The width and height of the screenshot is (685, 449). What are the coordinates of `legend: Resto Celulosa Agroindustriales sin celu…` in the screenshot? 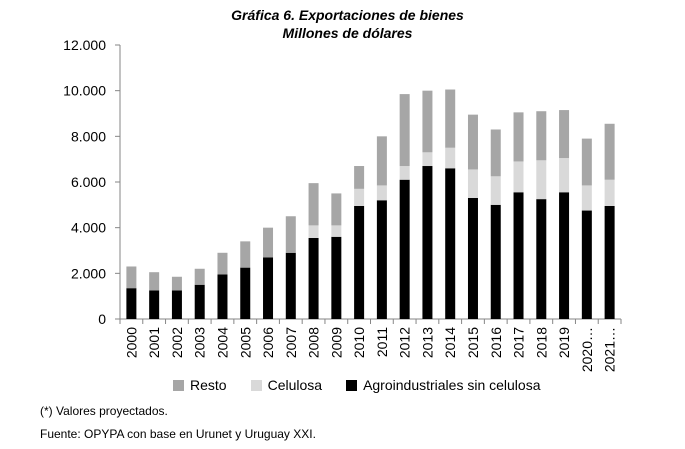 It's located at (369, 385).